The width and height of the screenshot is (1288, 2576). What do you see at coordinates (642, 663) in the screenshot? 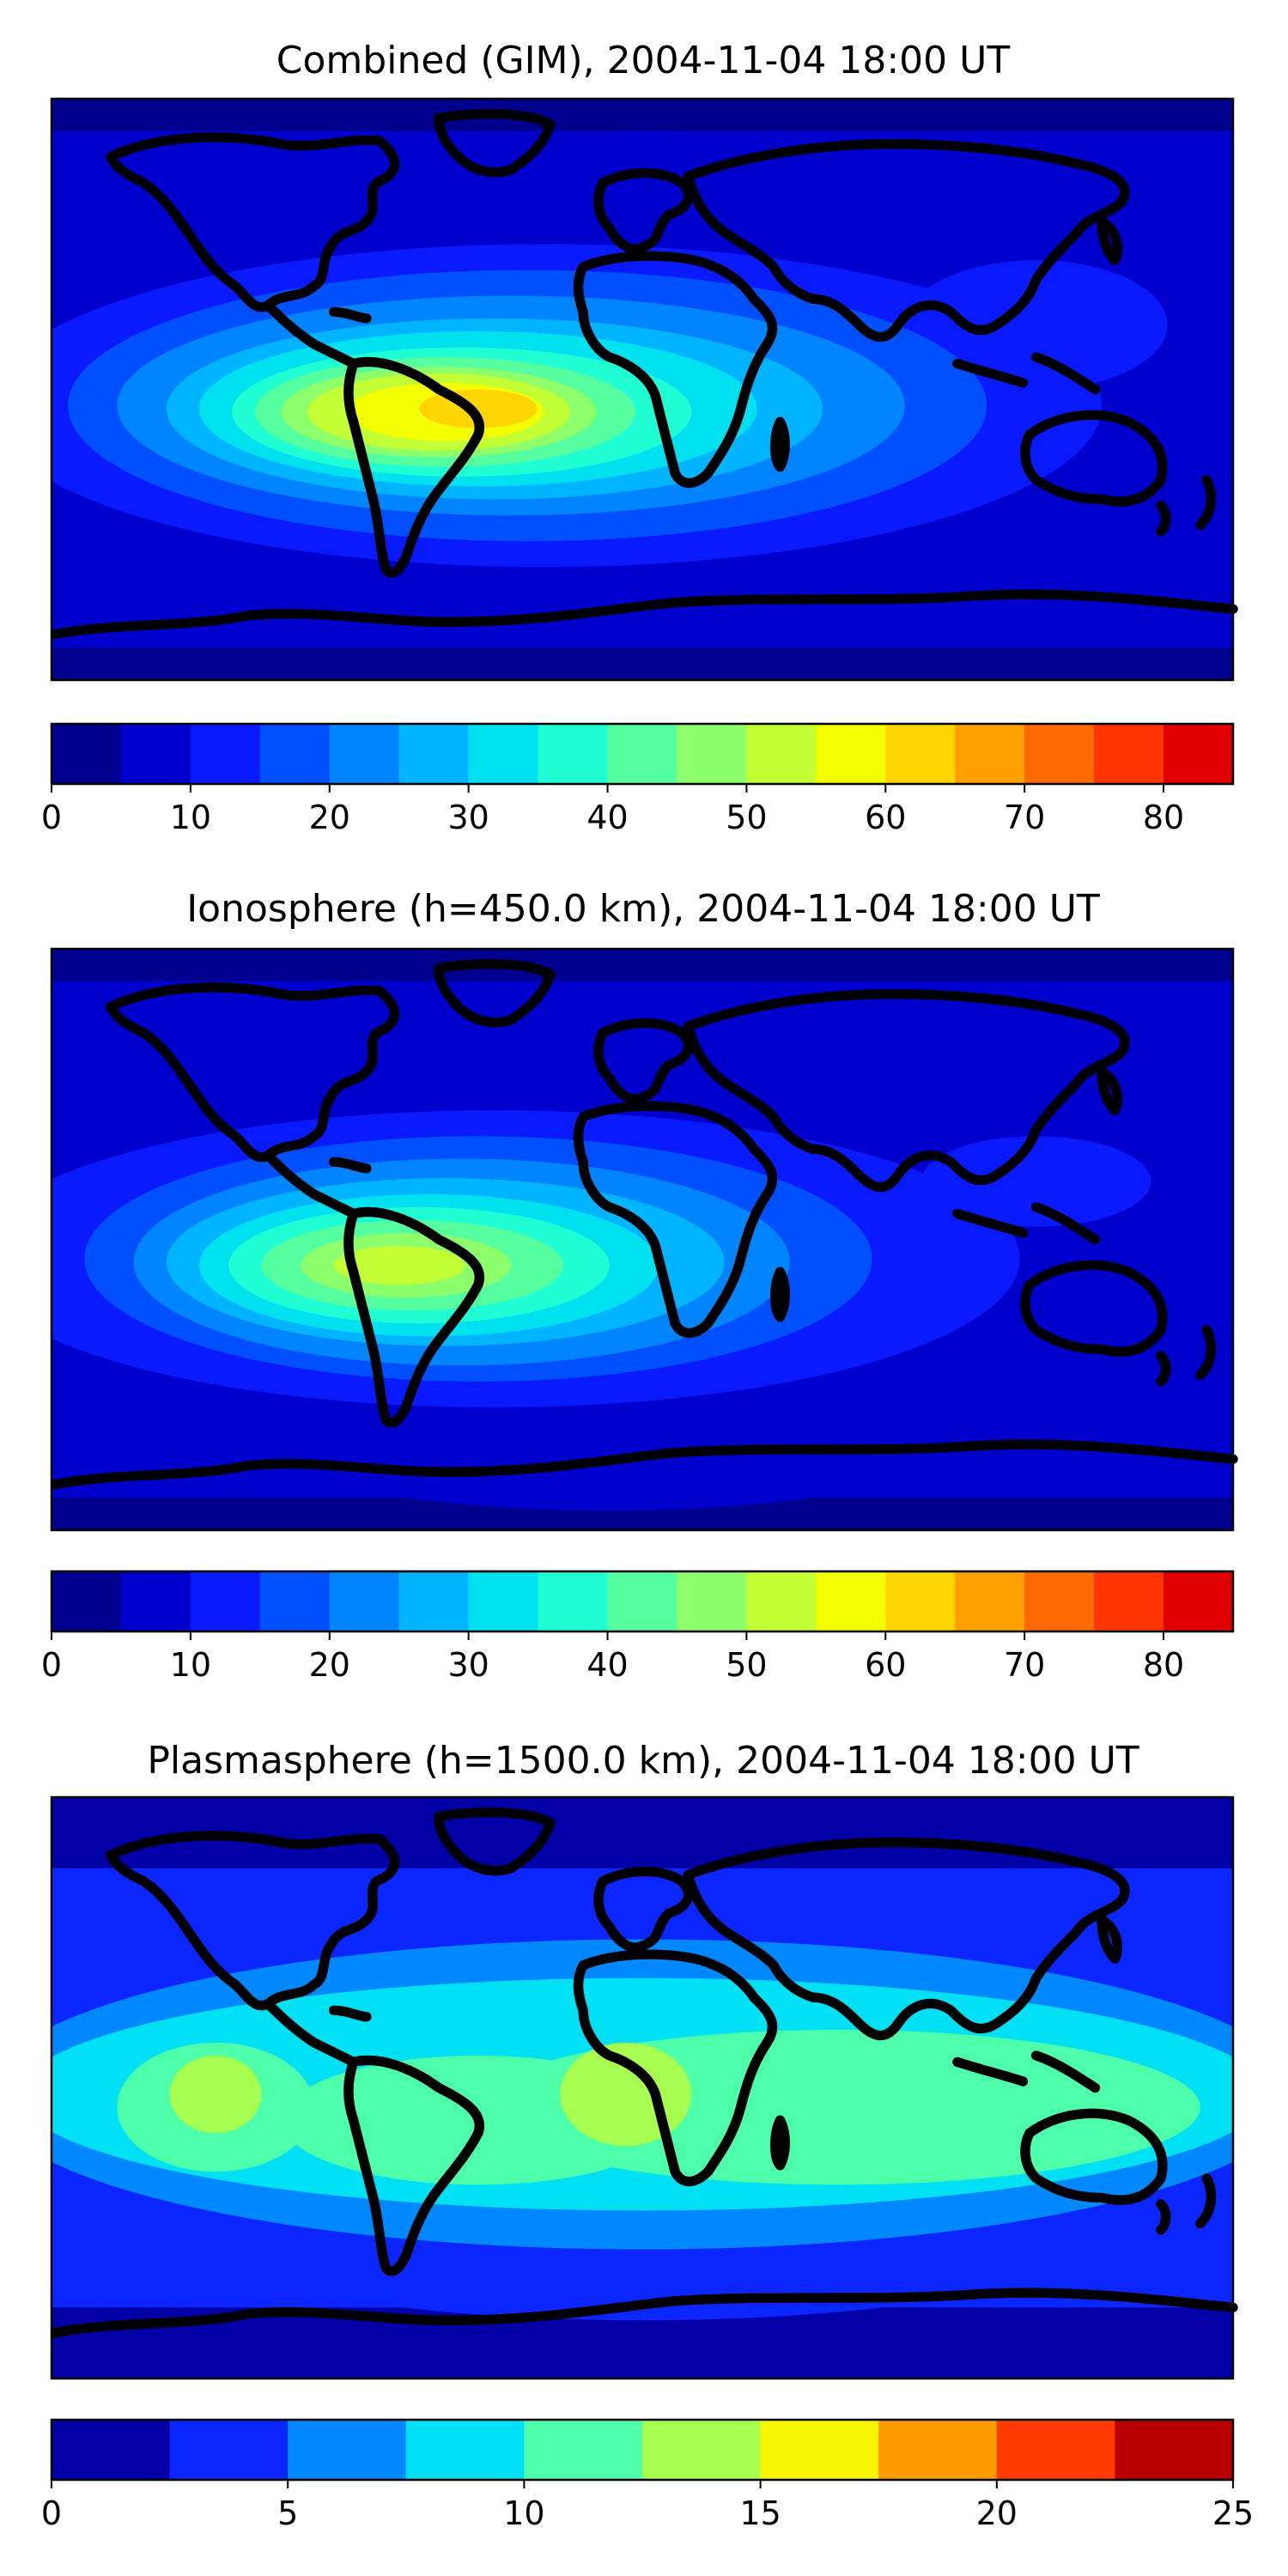
I see `tec-level-polar-bottom` at bounding box center [642, 663].